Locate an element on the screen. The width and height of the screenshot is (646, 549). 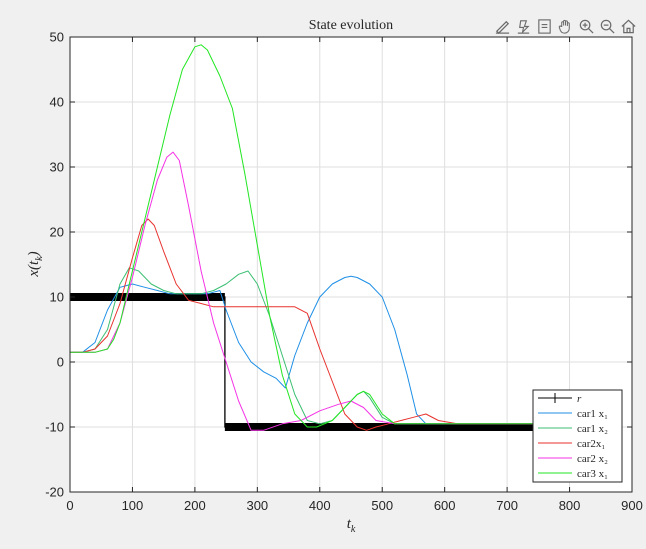
zoom-in-icon is located at coordinates (586, 26).